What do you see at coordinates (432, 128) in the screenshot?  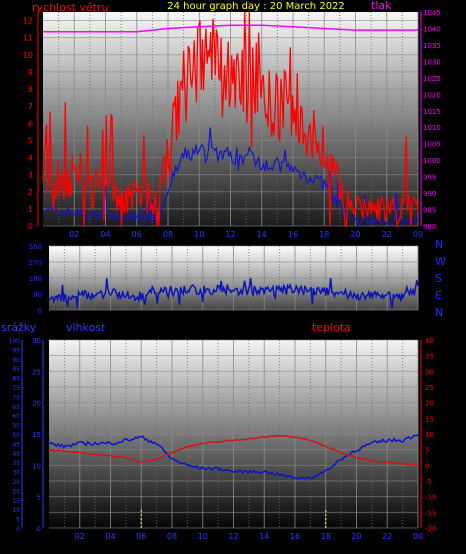 I see `pressure-y-tick-label: 1010` at bounding box center [432, 128].